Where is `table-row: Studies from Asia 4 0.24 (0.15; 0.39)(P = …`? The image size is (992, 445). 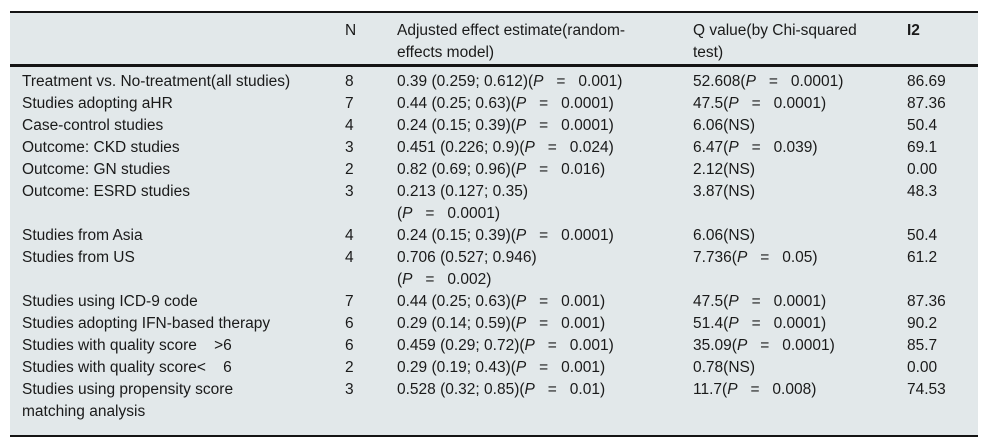 table-row: Studies from Asia 4 0.24 (0.15; 0.39)(P = … is located at coordinates (494, 236).